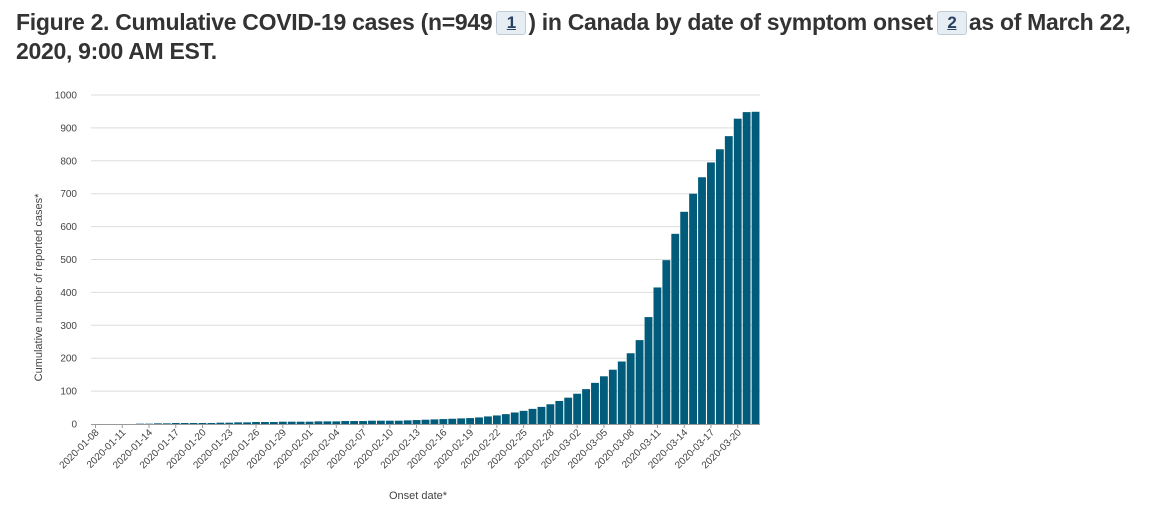 The height and width of the screenshot is (512, 1157). What do you see at coordinates (68, 161) in the screenshot?
I see `y-tick-label: 800` at bounding box center [68, 161].